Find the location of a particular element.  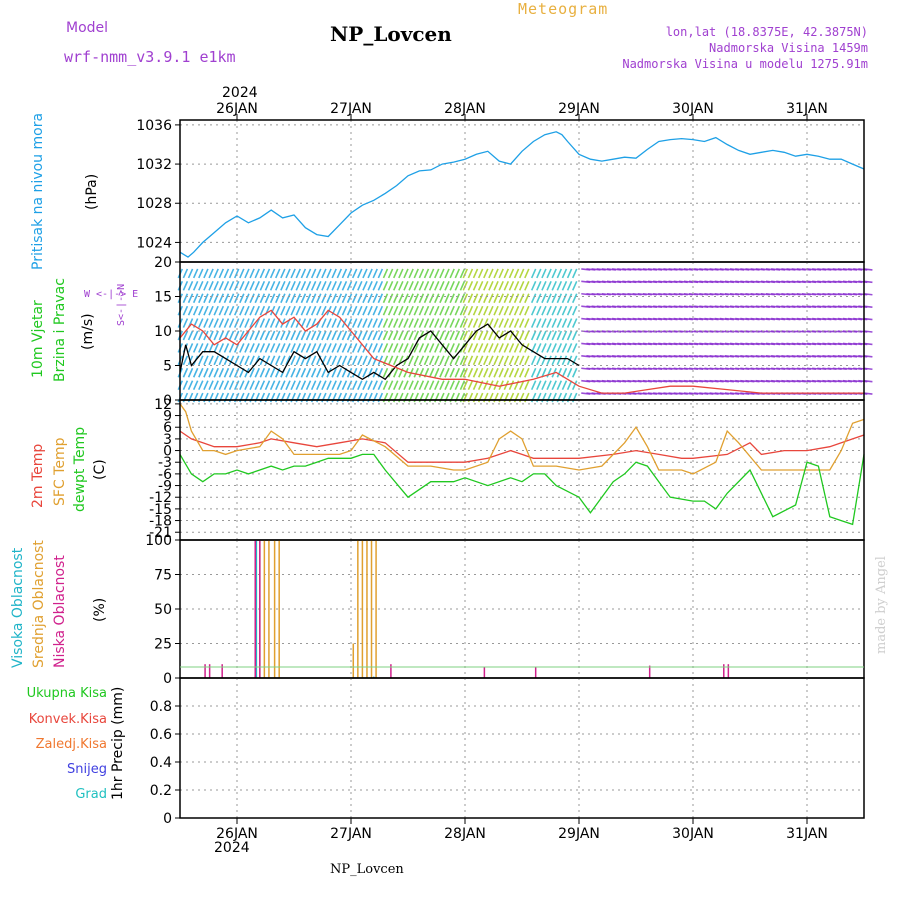

y-tick-label: -9 is located at coordinates (165, 487).